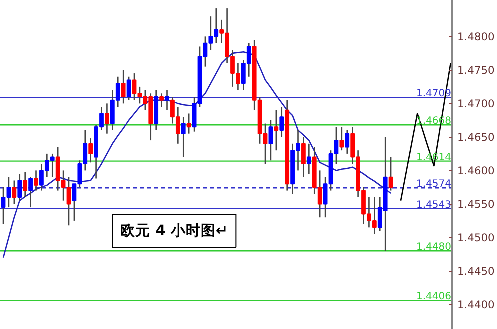  I want to click on y-tick-label: 1.4800, so click(477, 37).